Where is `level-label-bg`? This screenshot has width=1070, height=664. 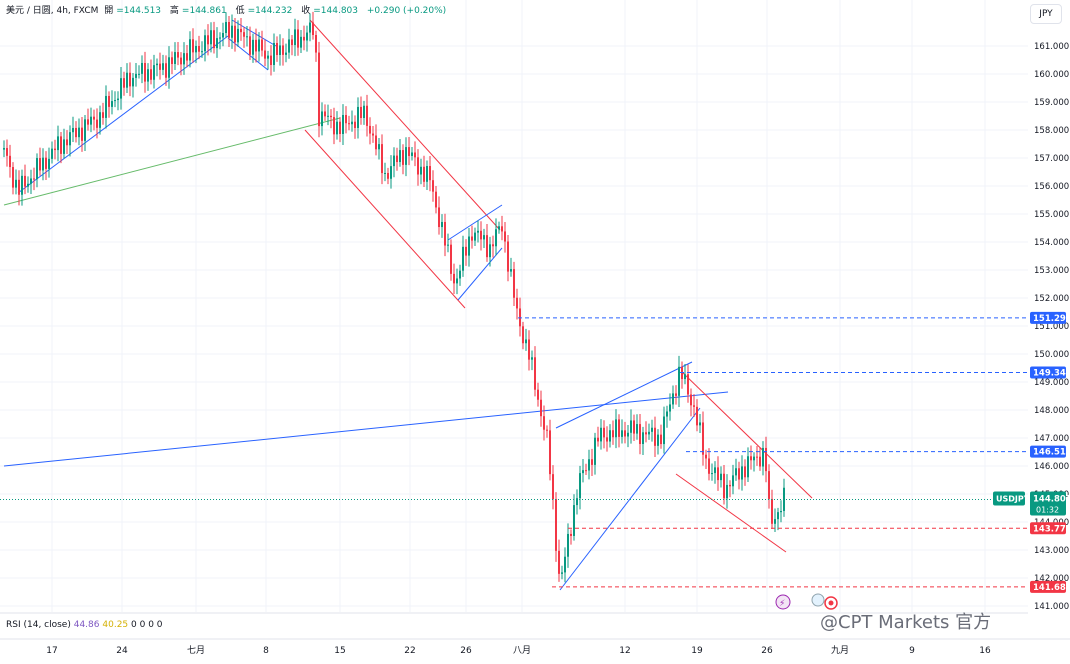
level-label-bg is located at coordinates (1048, 586).